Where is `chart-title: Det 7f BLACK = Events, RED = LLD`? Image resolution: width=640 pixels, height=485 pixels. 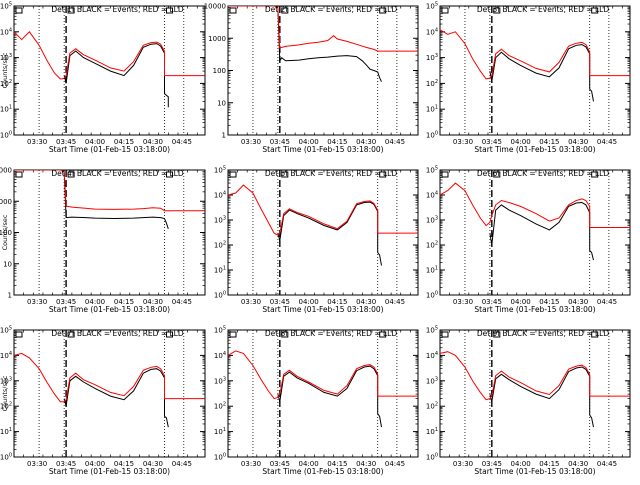
chart-title: Det 7f BLACK = Events, RED = LLD is located at coordinates (117, 333).